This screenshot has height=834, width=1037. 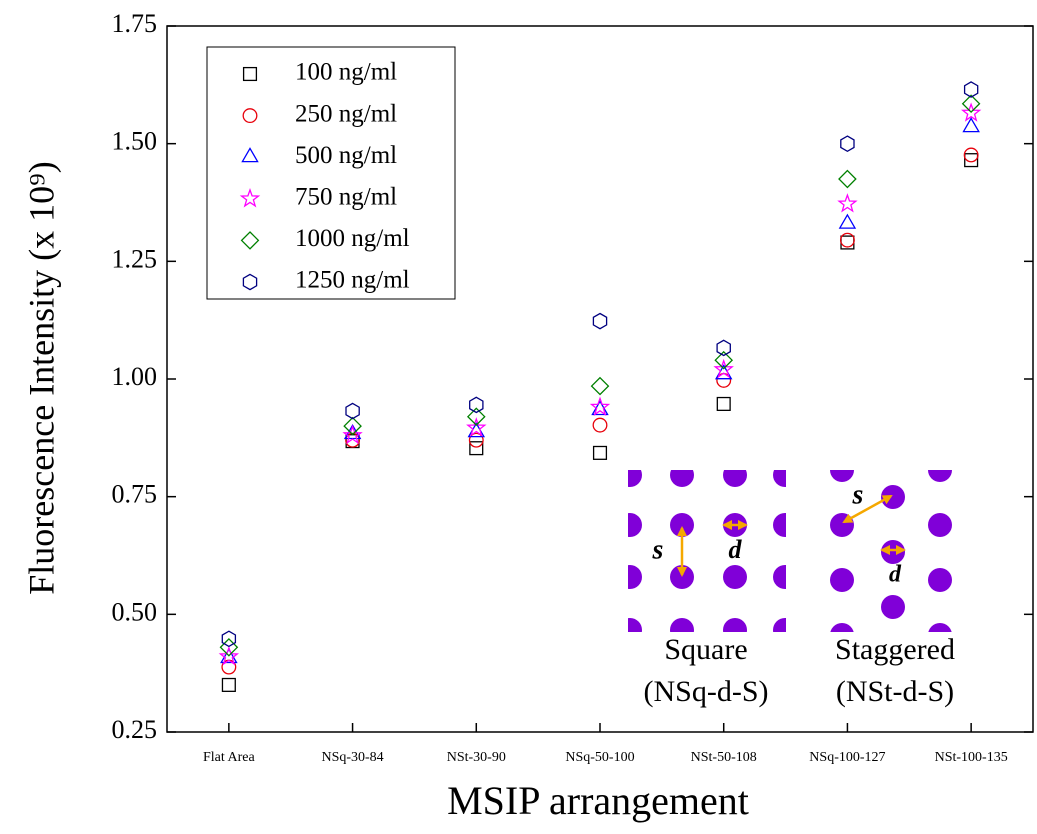 I want to click on inset-code: (NSt-d-S), so click(x=895, y=691).